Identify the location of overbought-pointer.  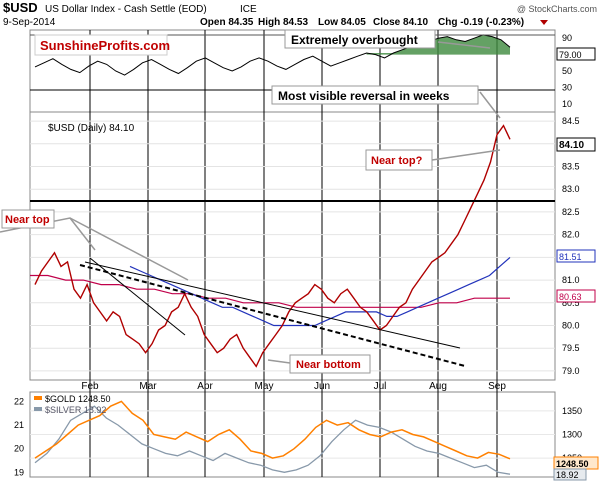
(464, 45).